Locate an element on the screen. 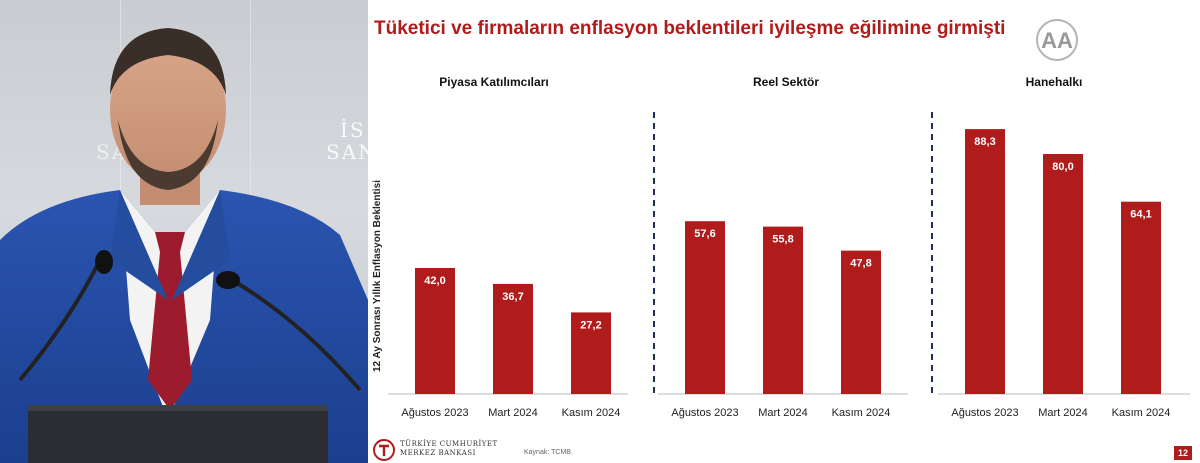 The width and height of the screenshot is (1200, 463). central-bank-logo-icon is located at coordinates (384, 450).